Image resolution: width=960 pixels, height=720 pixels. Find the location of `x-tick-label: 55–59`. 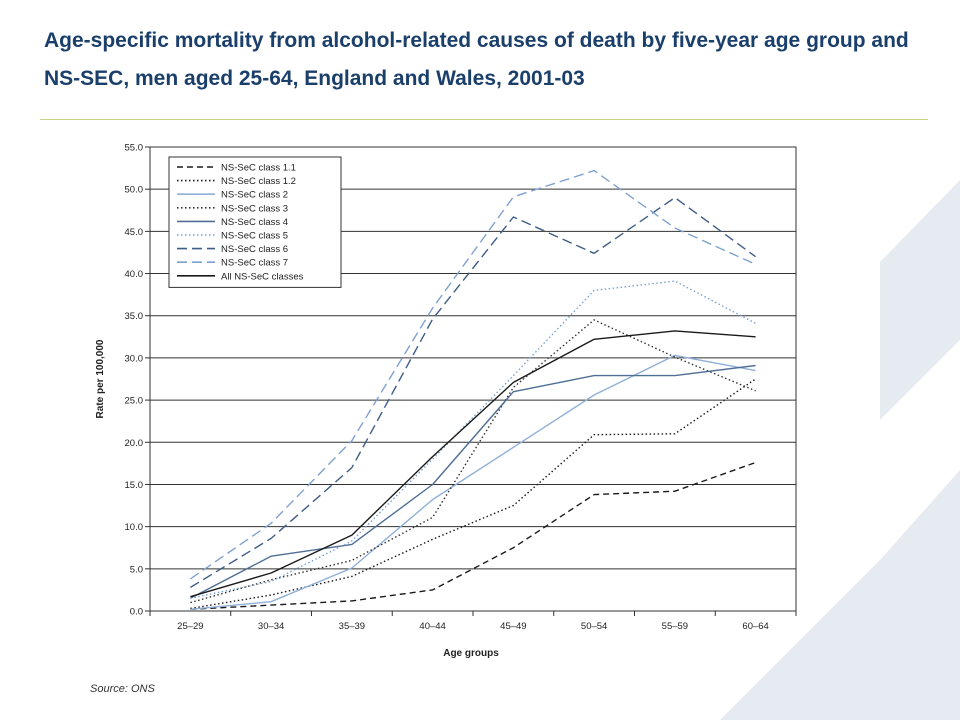

x-tick-label: 55–59 is located at coordinates (675, 626).